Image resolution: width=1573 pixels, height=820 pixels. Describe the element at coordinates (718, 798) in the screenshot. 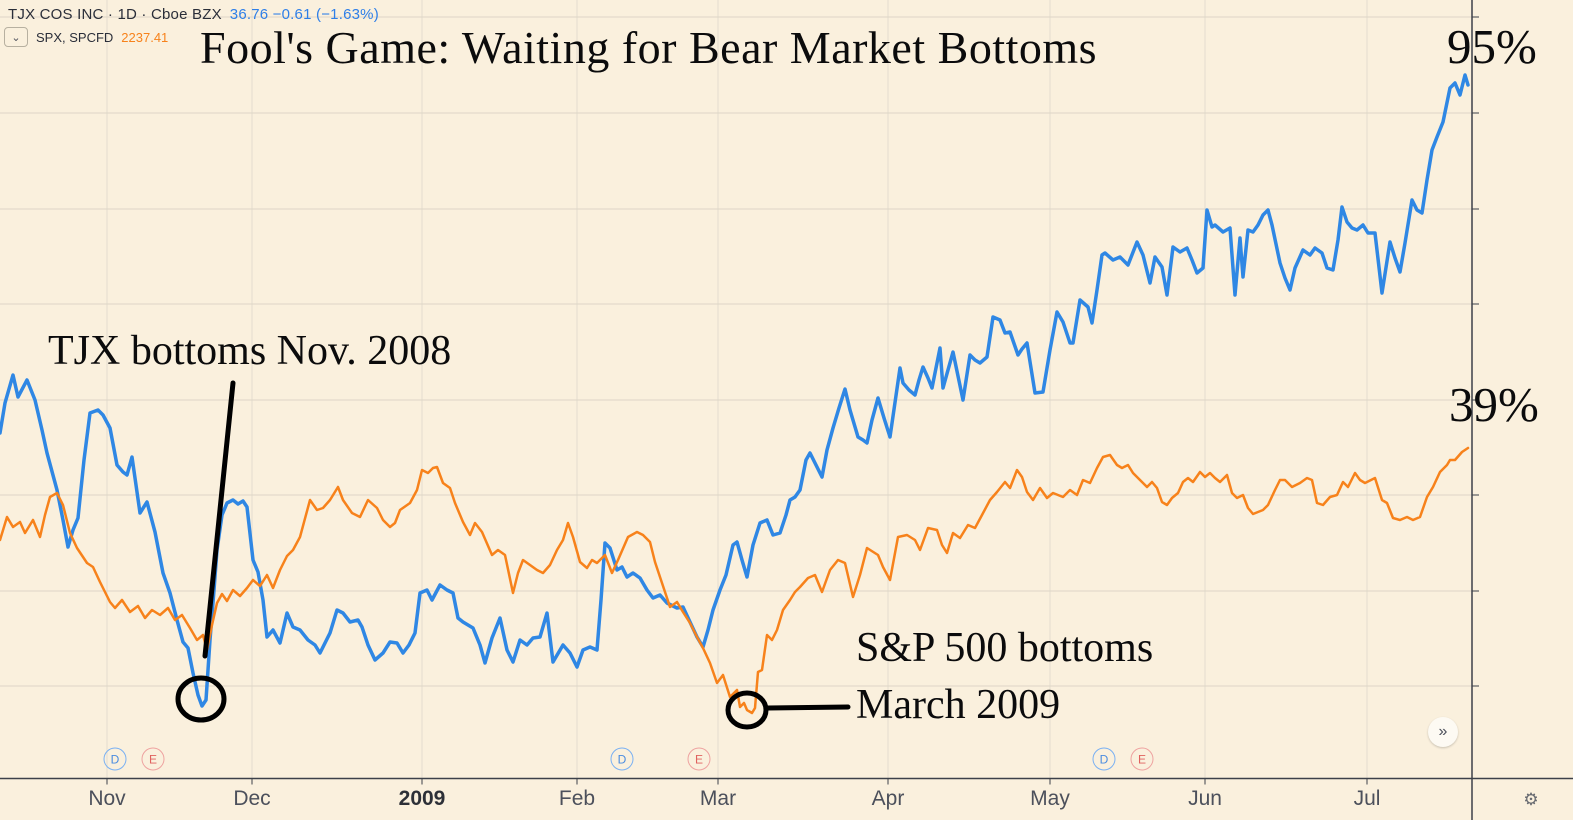

I see `time-axis-label-mar: Mar` at that location.